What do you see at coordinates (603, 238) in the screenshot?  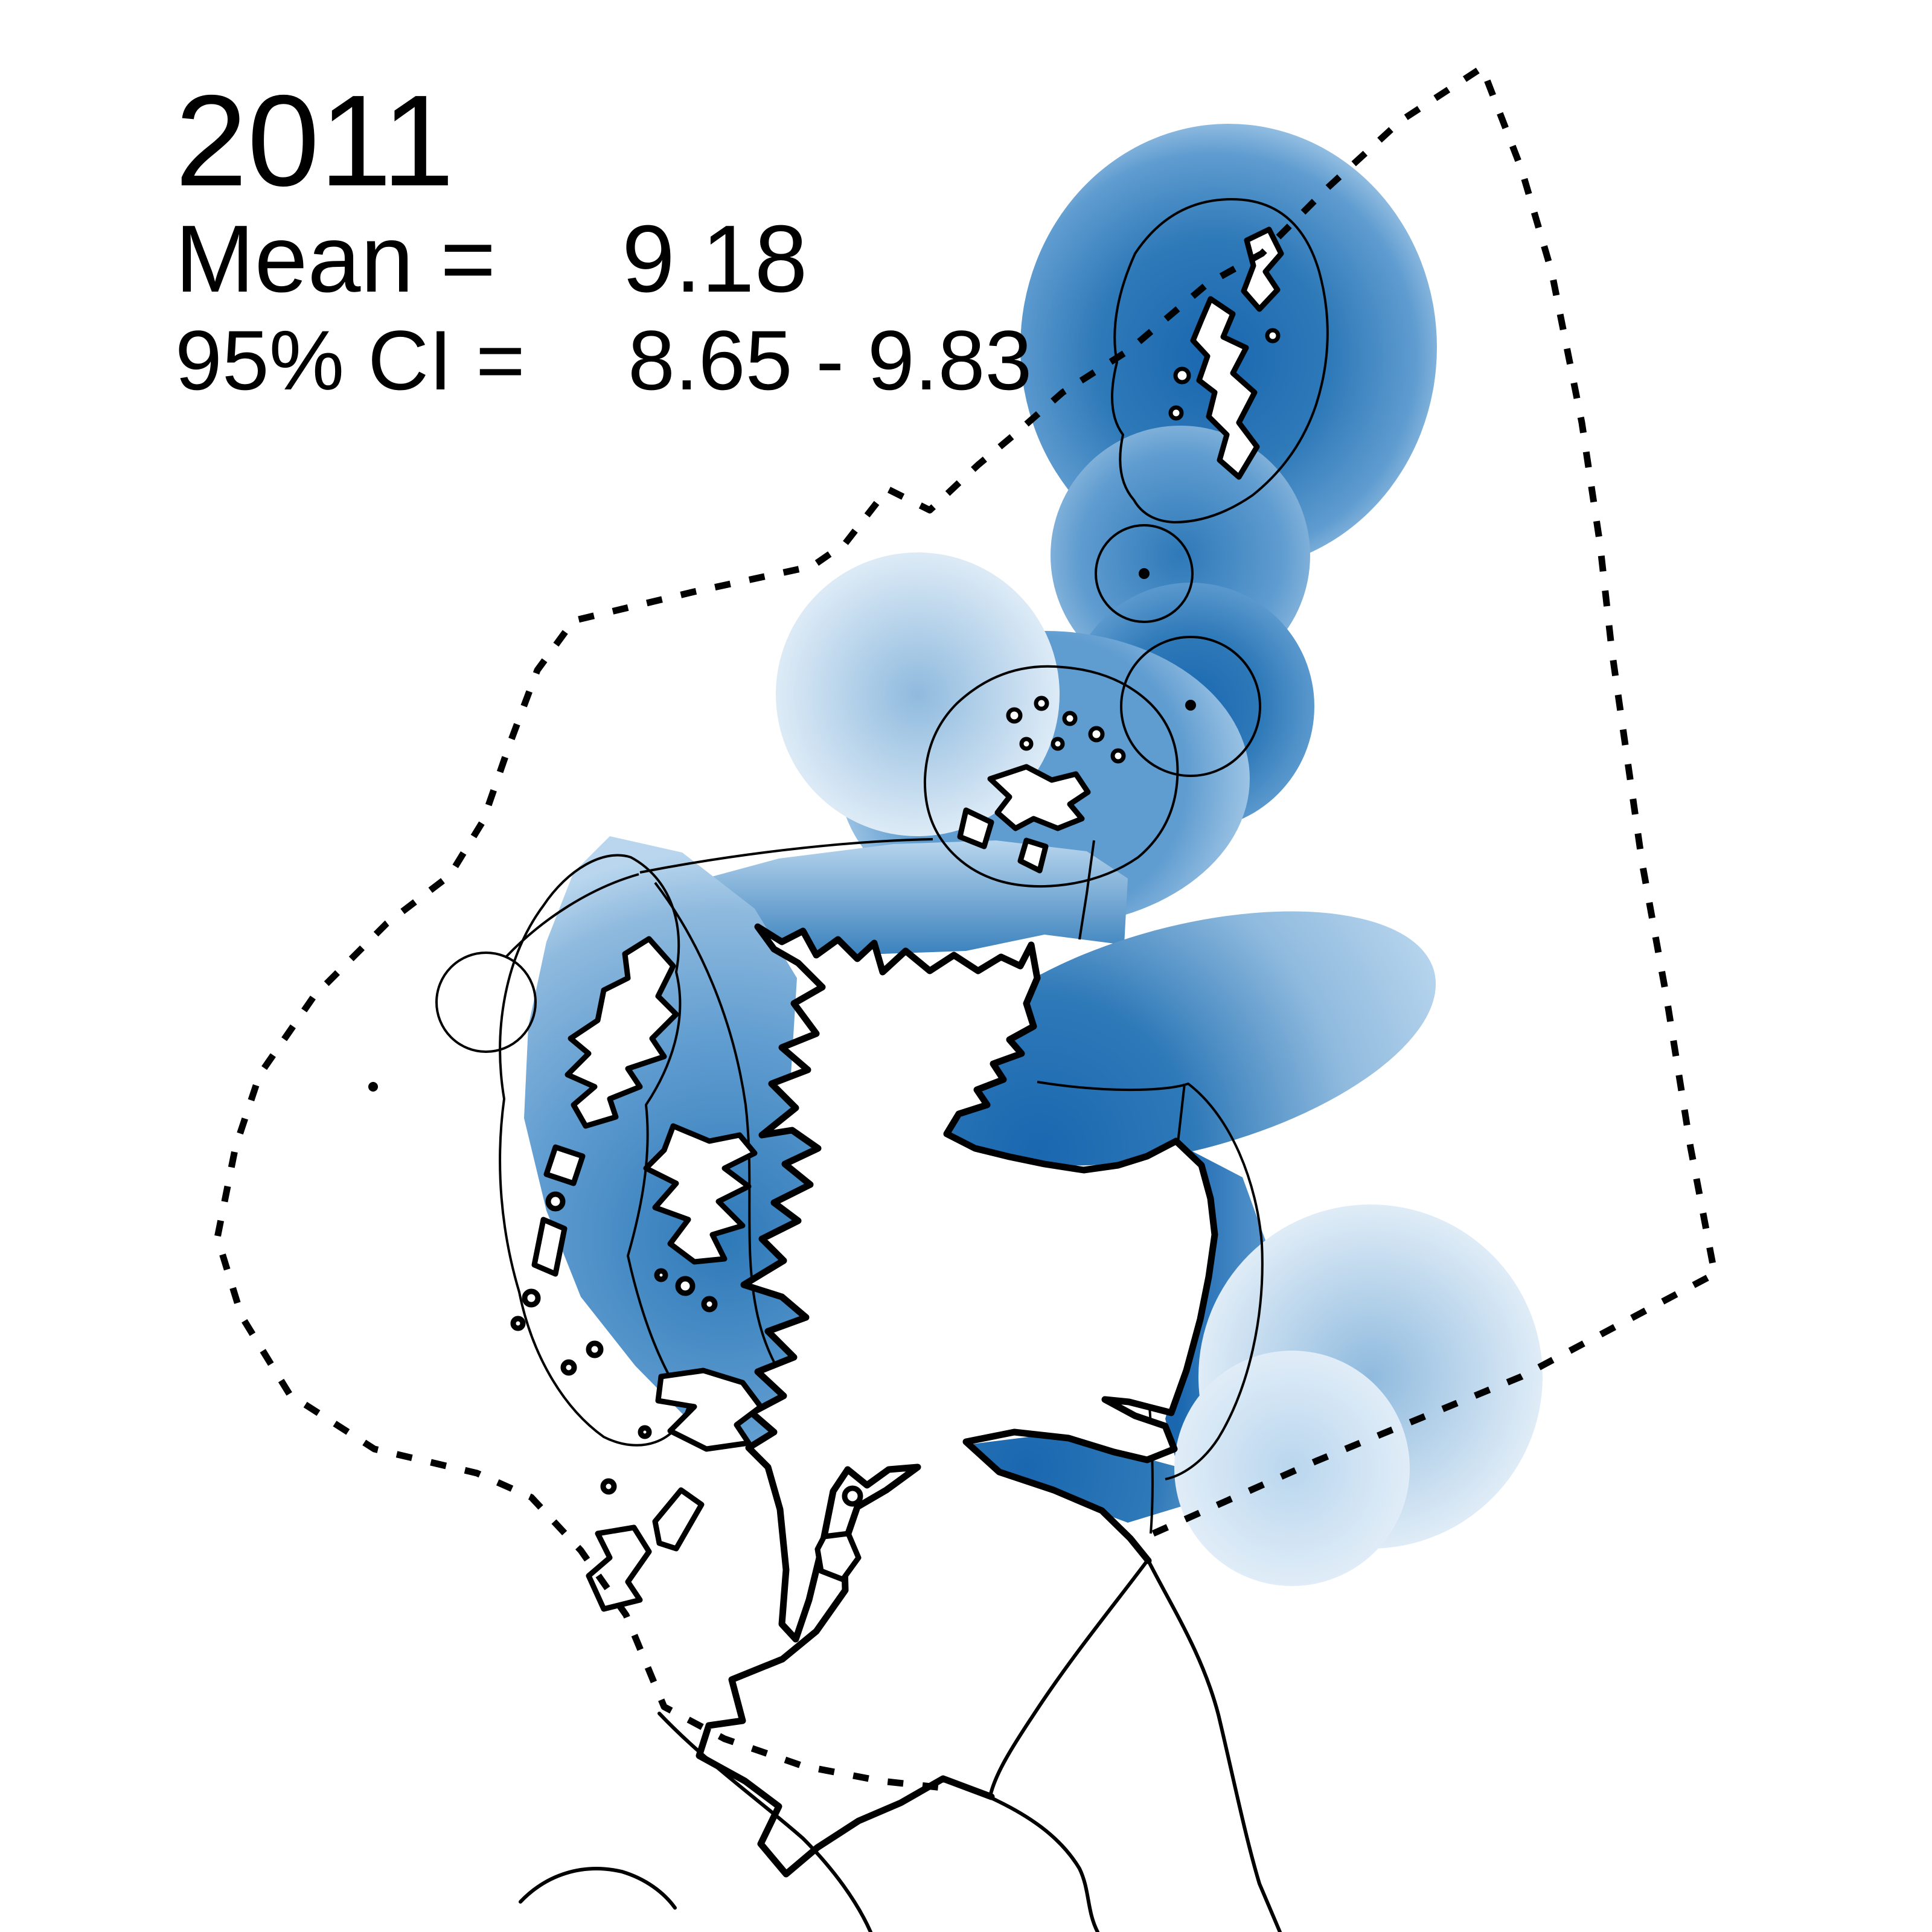 I see `stats-panel: 2011 Mean = 9.18 95% CI = 8.65 - 9.83` at bounding box center [603, 238].